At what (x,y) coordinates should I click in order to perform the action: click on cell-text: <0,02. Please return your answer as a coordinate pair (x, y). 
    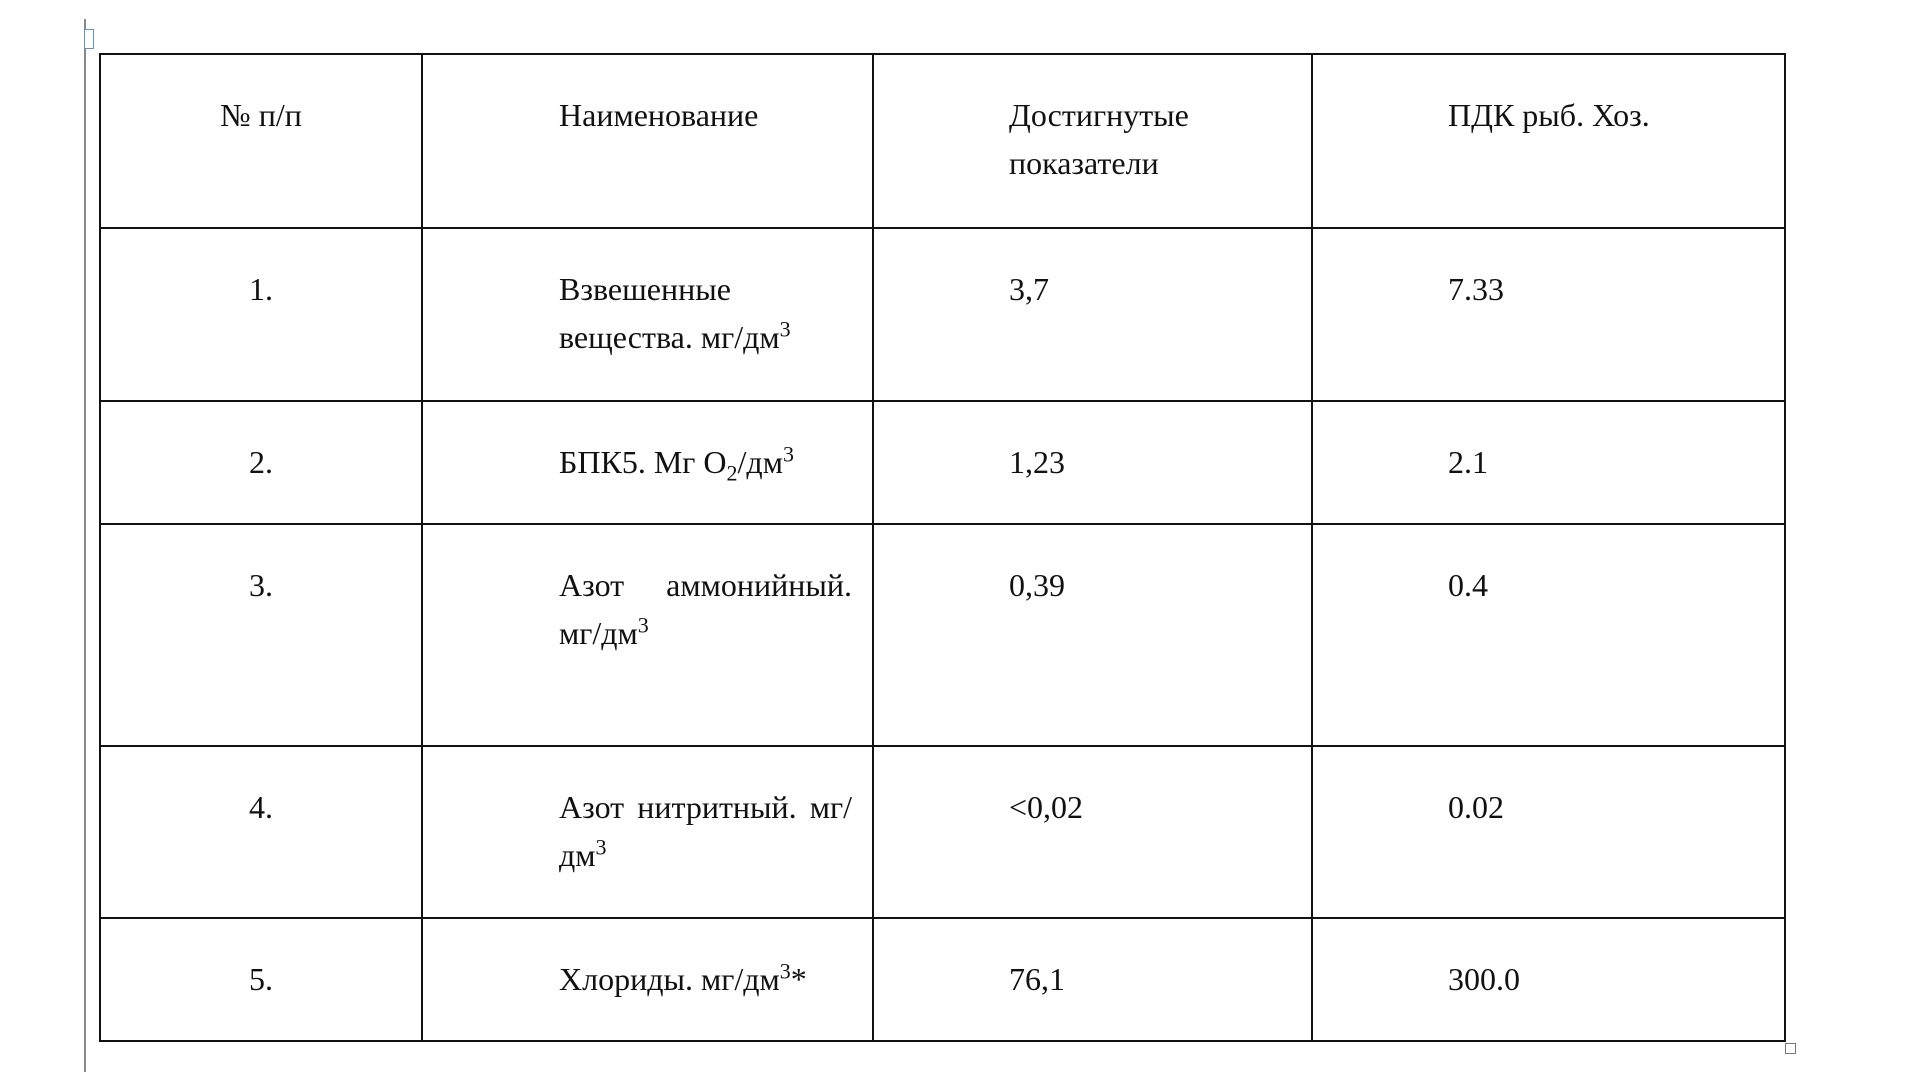
    Looking at the image, I should click on (1046, 807).